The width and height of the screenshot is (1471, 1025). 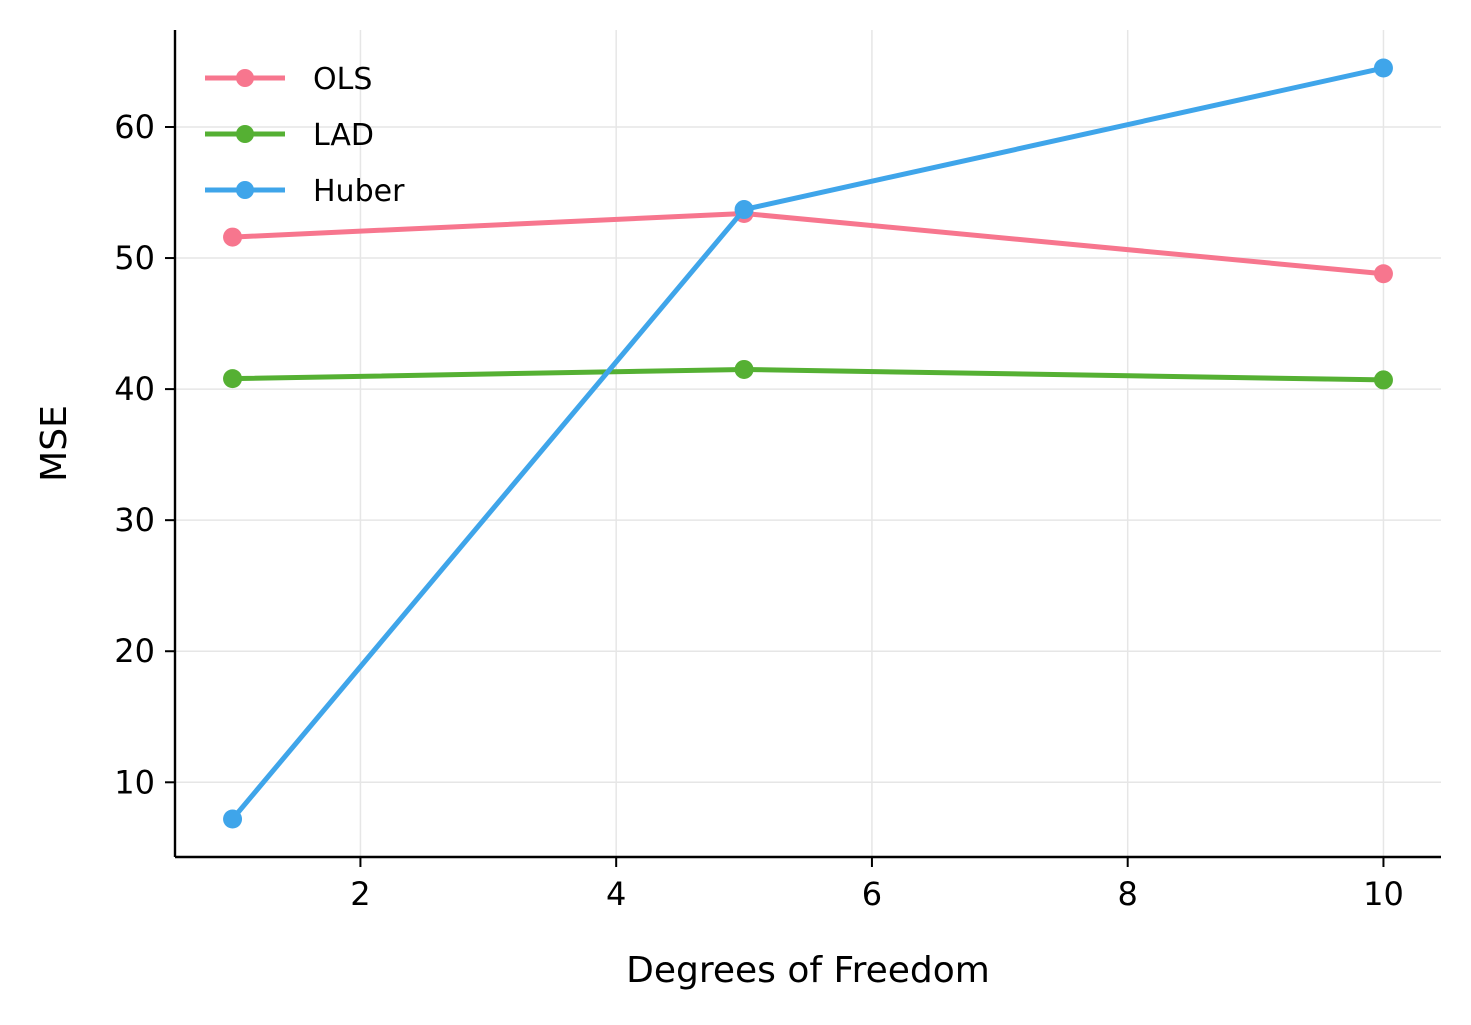 I want to click on legend-entry-ols: OLS, so click(x=288, y=79).